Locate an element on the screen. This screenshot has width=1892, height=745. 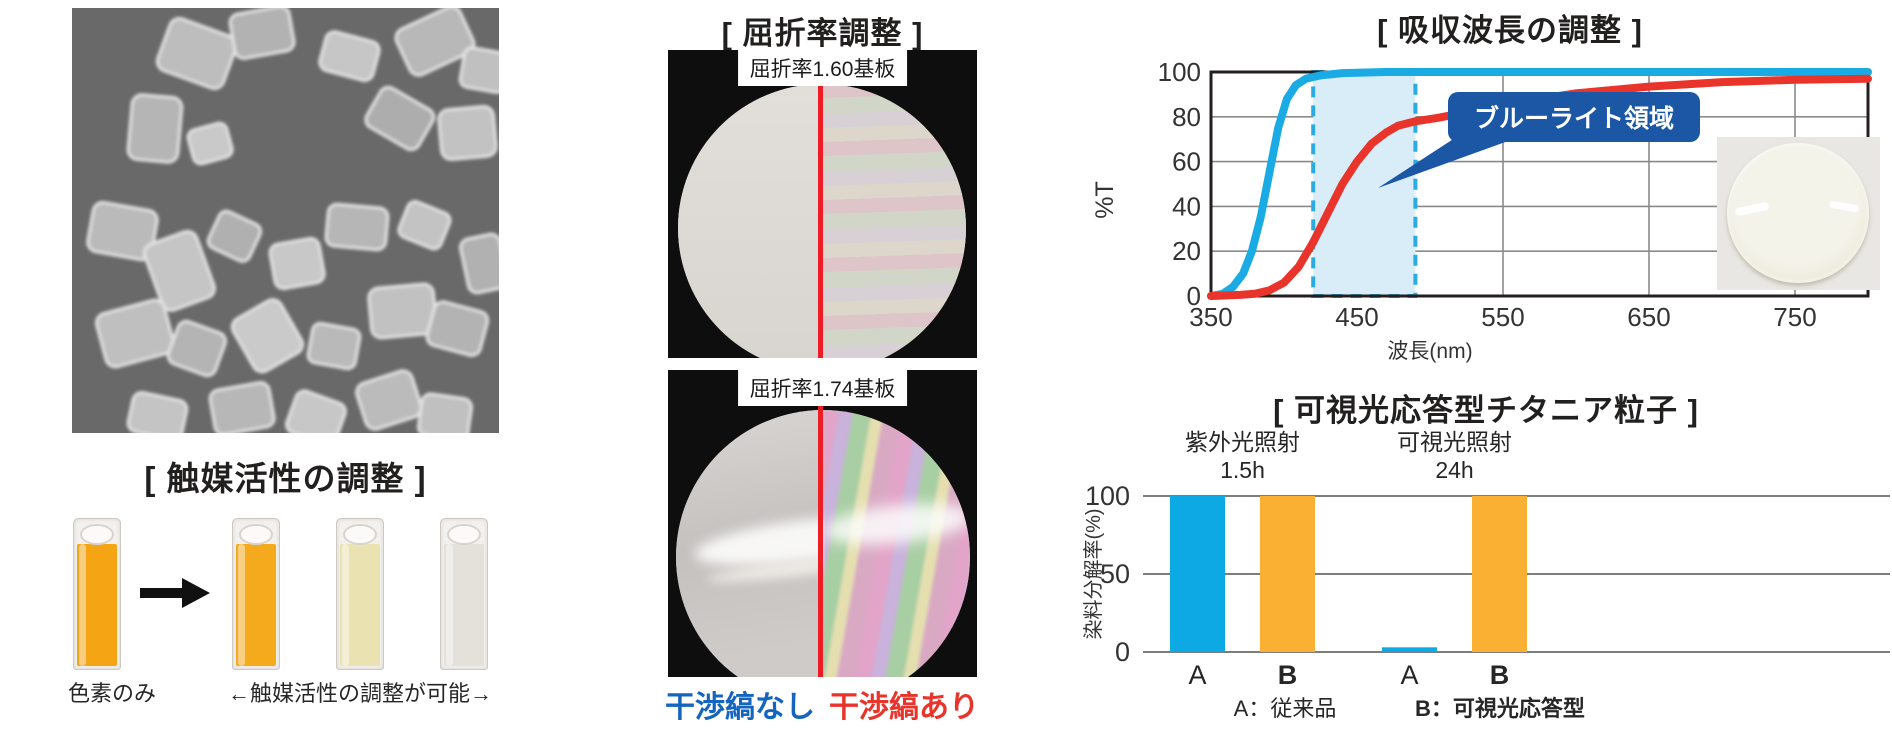
cuvette-dye-only is located at coordinates (97, 594).